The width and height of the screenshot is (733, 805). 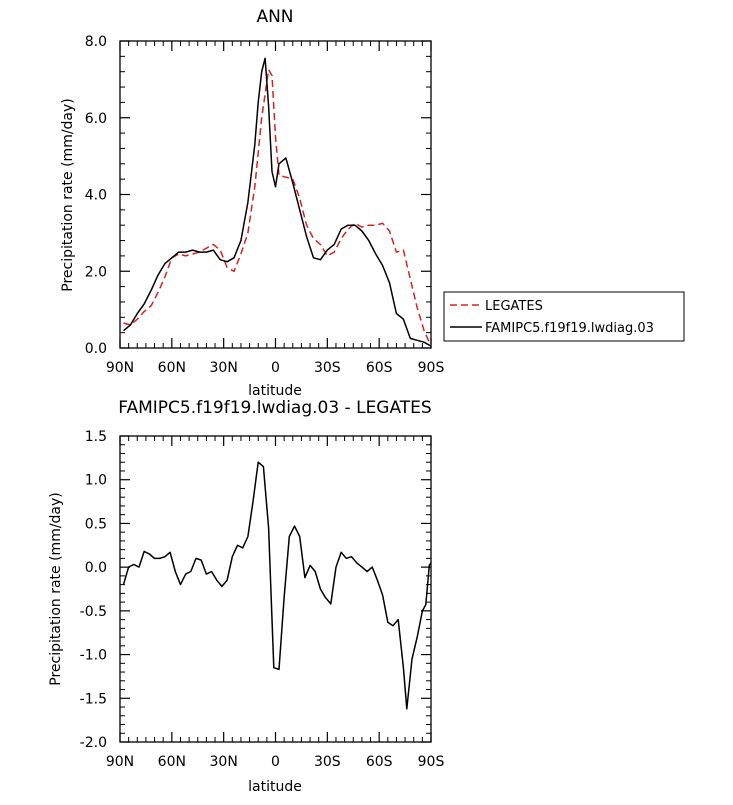 What do you see at coordinates (96, 349) in the screenshot?
I see `top-y-tick-label: 0.0` at bounding box center [96, 349].